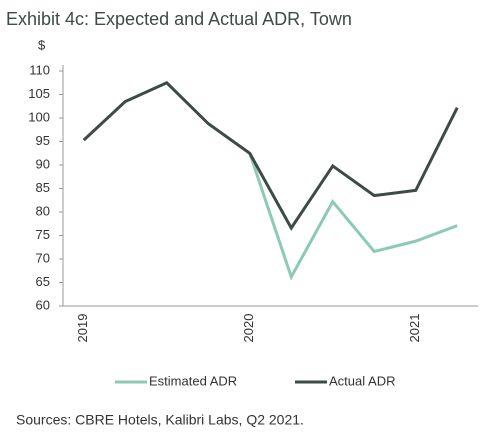  I want to click on y-tick-label: 100, so click(39, 116).